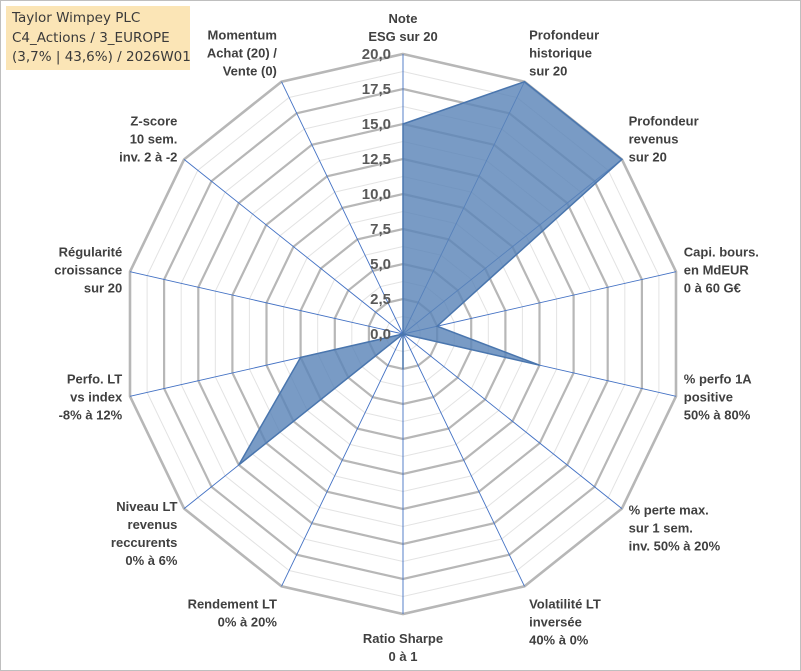  Describe the element at coordinates (242, 34) in the screenshot. I see `axis-label-line: Momentum` at that location.